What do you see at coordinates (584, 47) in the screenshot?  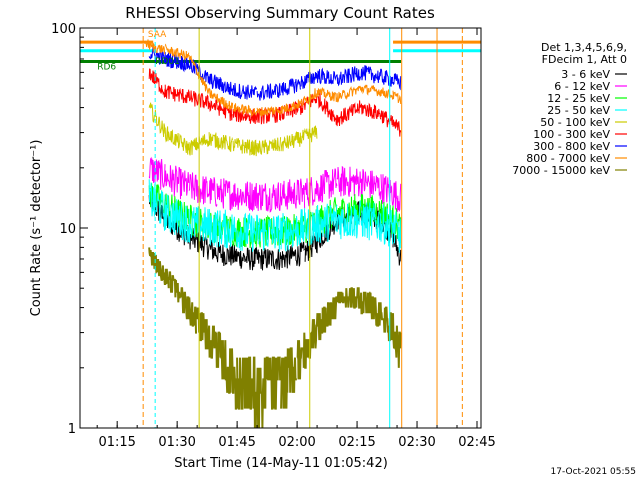 I see `legend-header-1: Det 1,3,4,5,6,9,` at bounding box center [584, 47].